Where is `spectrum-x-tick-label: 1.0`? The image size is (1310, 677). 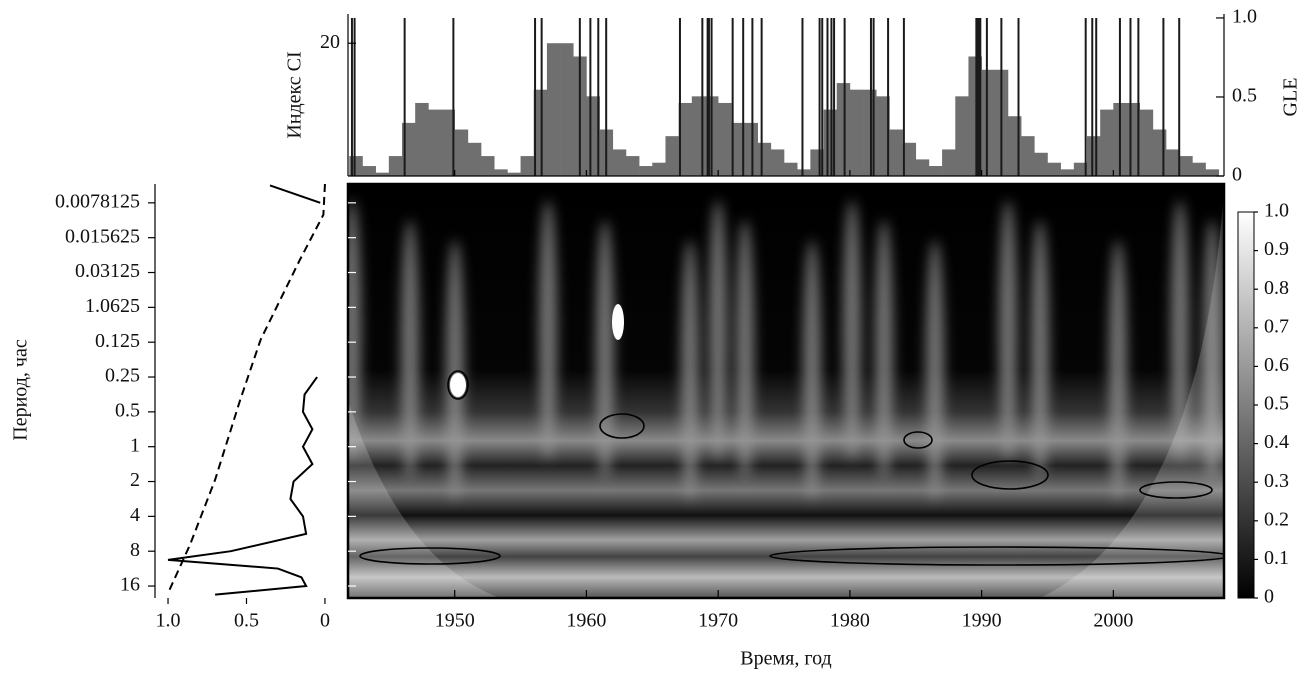
spectrum-x-tick-label: 1.0 is located at coordinates (168, 621).